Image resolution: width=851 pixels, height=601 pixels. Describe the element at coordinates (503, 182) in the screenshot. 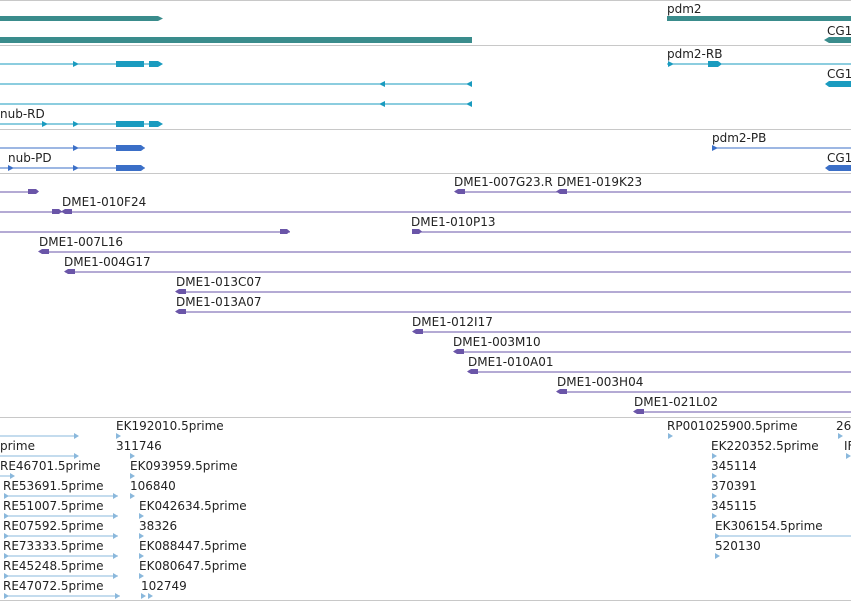

I see `clone-label: DME1-007G23.R` at that location.